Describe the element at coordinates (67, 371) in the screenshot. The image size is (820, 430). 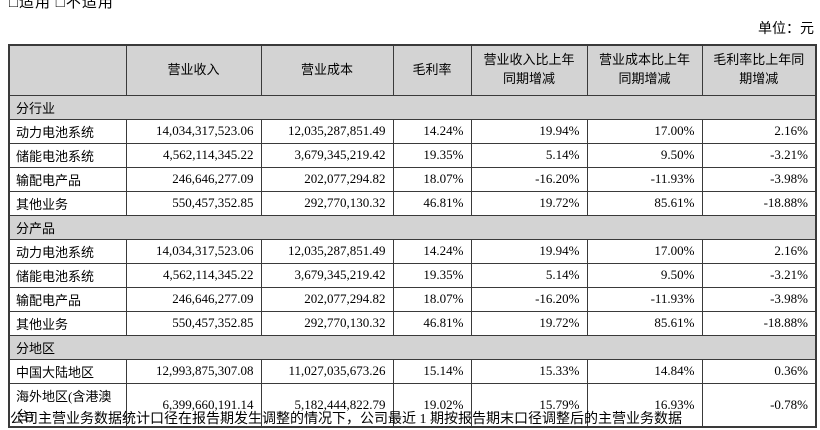
I see `row-label: 中国大陆地区` at that location.